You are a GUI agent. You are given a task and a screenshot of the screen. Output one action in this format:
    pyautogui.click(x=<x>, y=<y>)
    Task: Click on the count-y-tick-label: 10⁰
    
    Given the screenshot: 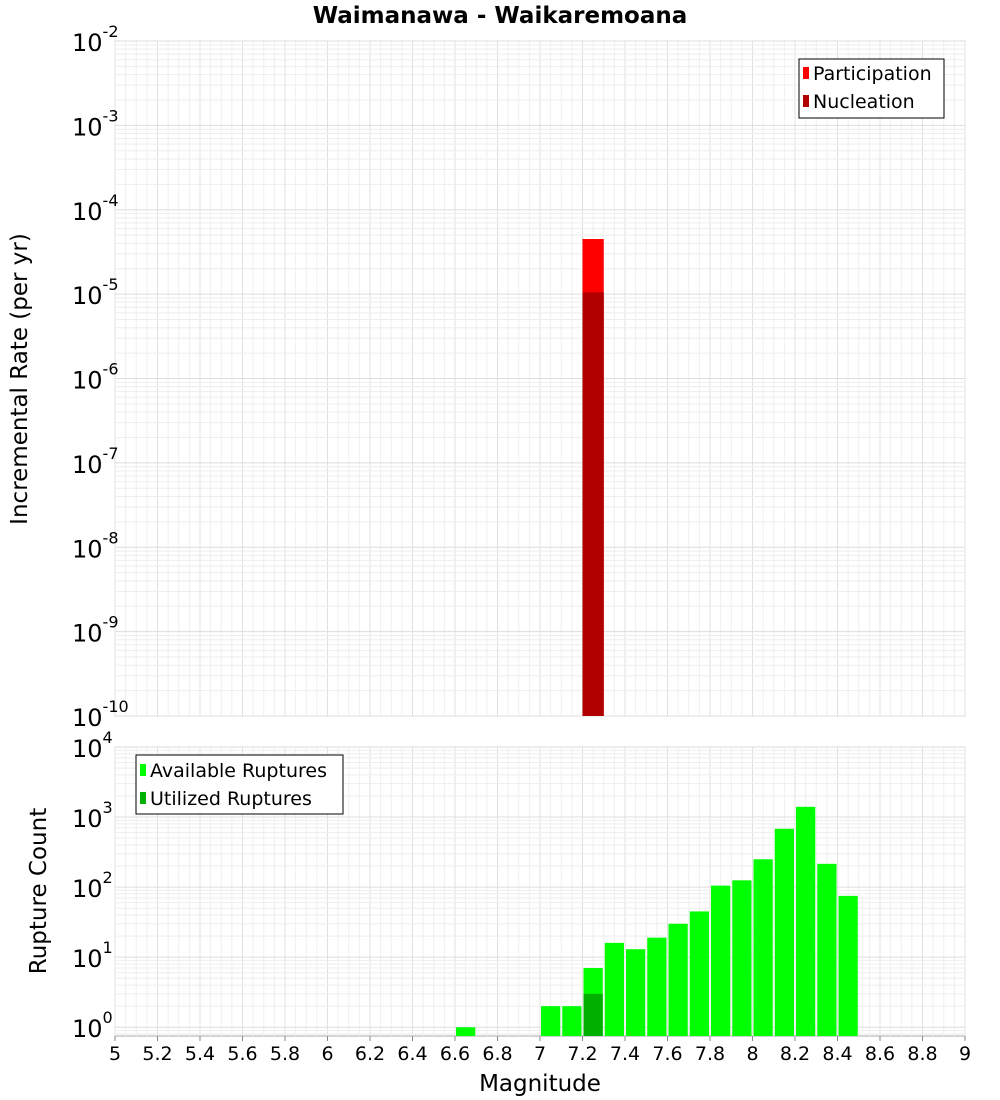 What is the action you would take?
    pyautogui.click(x=92, y=1025)
    